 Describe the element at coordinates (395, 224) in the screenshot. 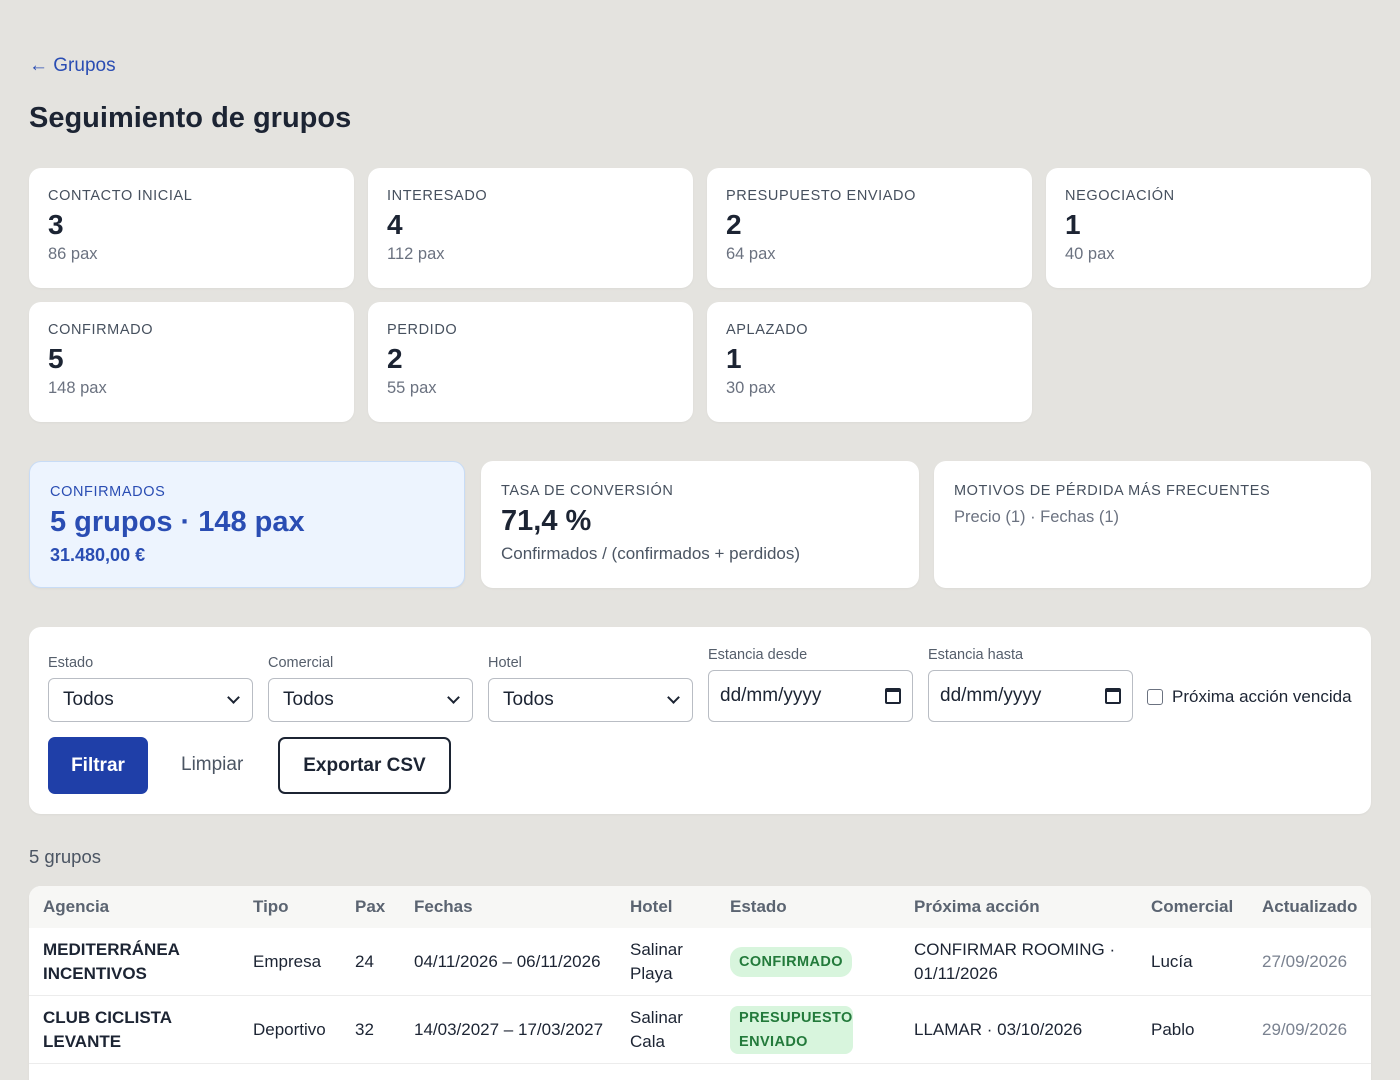

I see `stage-count: 4` at that location.